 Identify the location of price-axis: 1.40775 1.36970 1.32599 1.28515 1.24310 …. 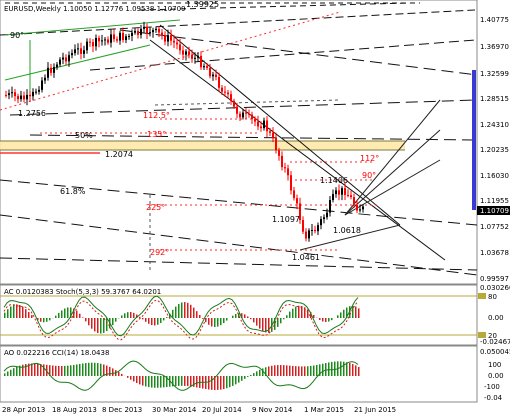
(494, 149).